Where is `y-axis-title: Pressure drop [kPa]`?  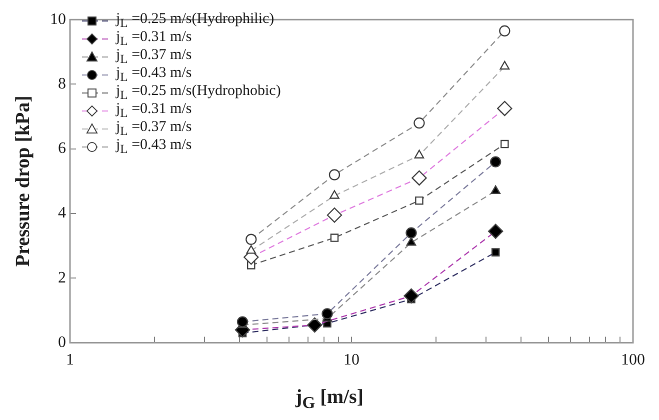 y-axis-title: Pressure drop [kPa] is located at coordinates (23, 181).